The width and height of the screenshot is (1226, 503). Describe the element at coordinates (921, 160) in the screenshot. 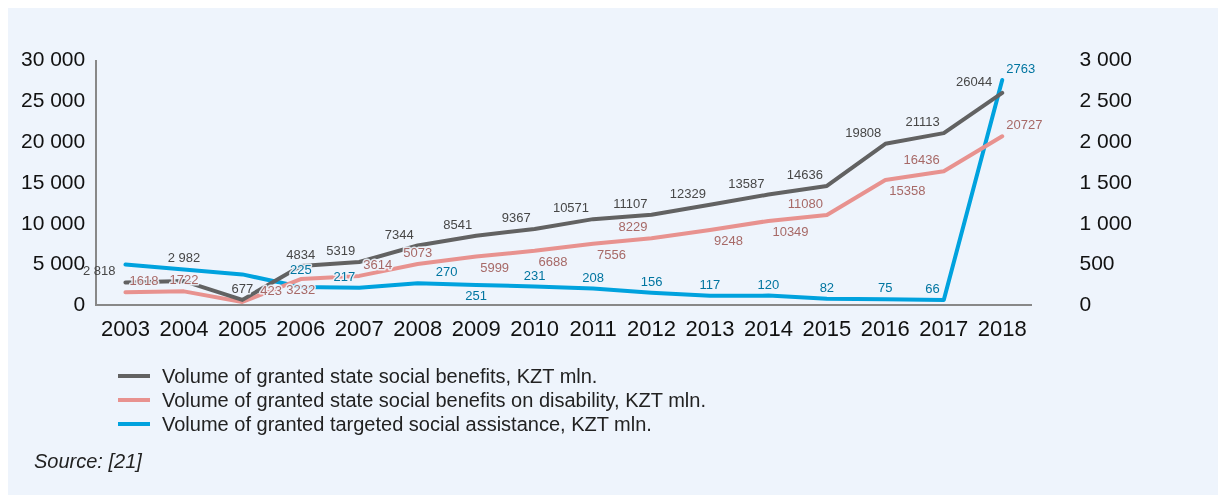

I see `data-label: 16436` at that location.